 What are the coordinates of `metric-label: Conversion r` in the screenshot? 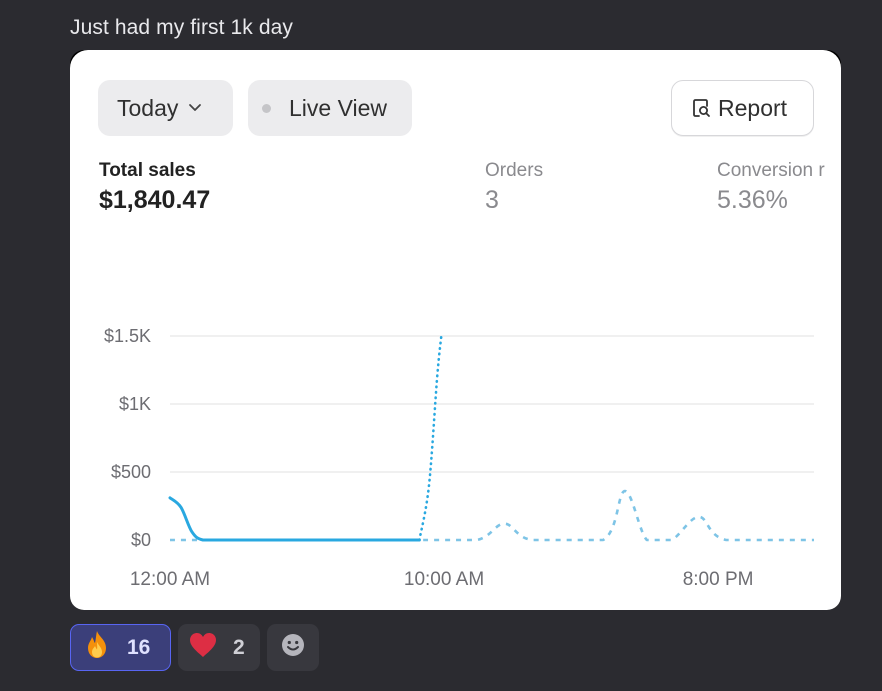 It's located at (771, 170).